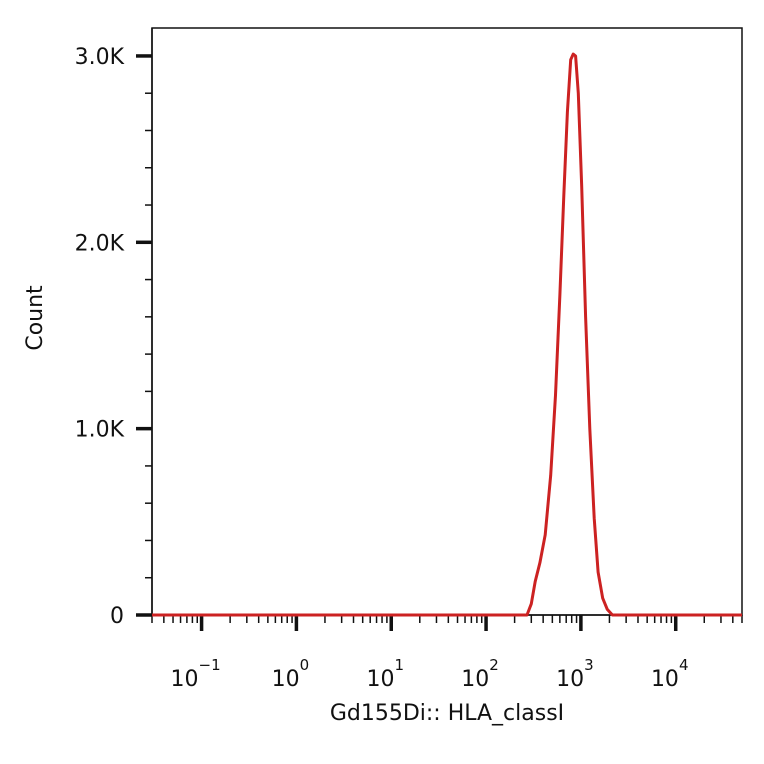 This screenshot has height=764, width=764. I want to click on x-axis-title: Gd155Di:: HLA_classI, so click(447, 713).